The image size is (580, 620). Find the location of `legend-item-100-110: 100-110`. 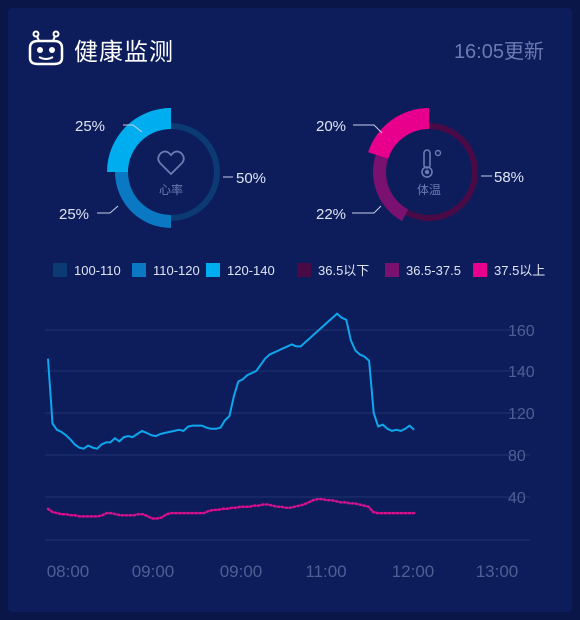

legend-item-100-110: 100-110 is located at coordinates (87, 270).